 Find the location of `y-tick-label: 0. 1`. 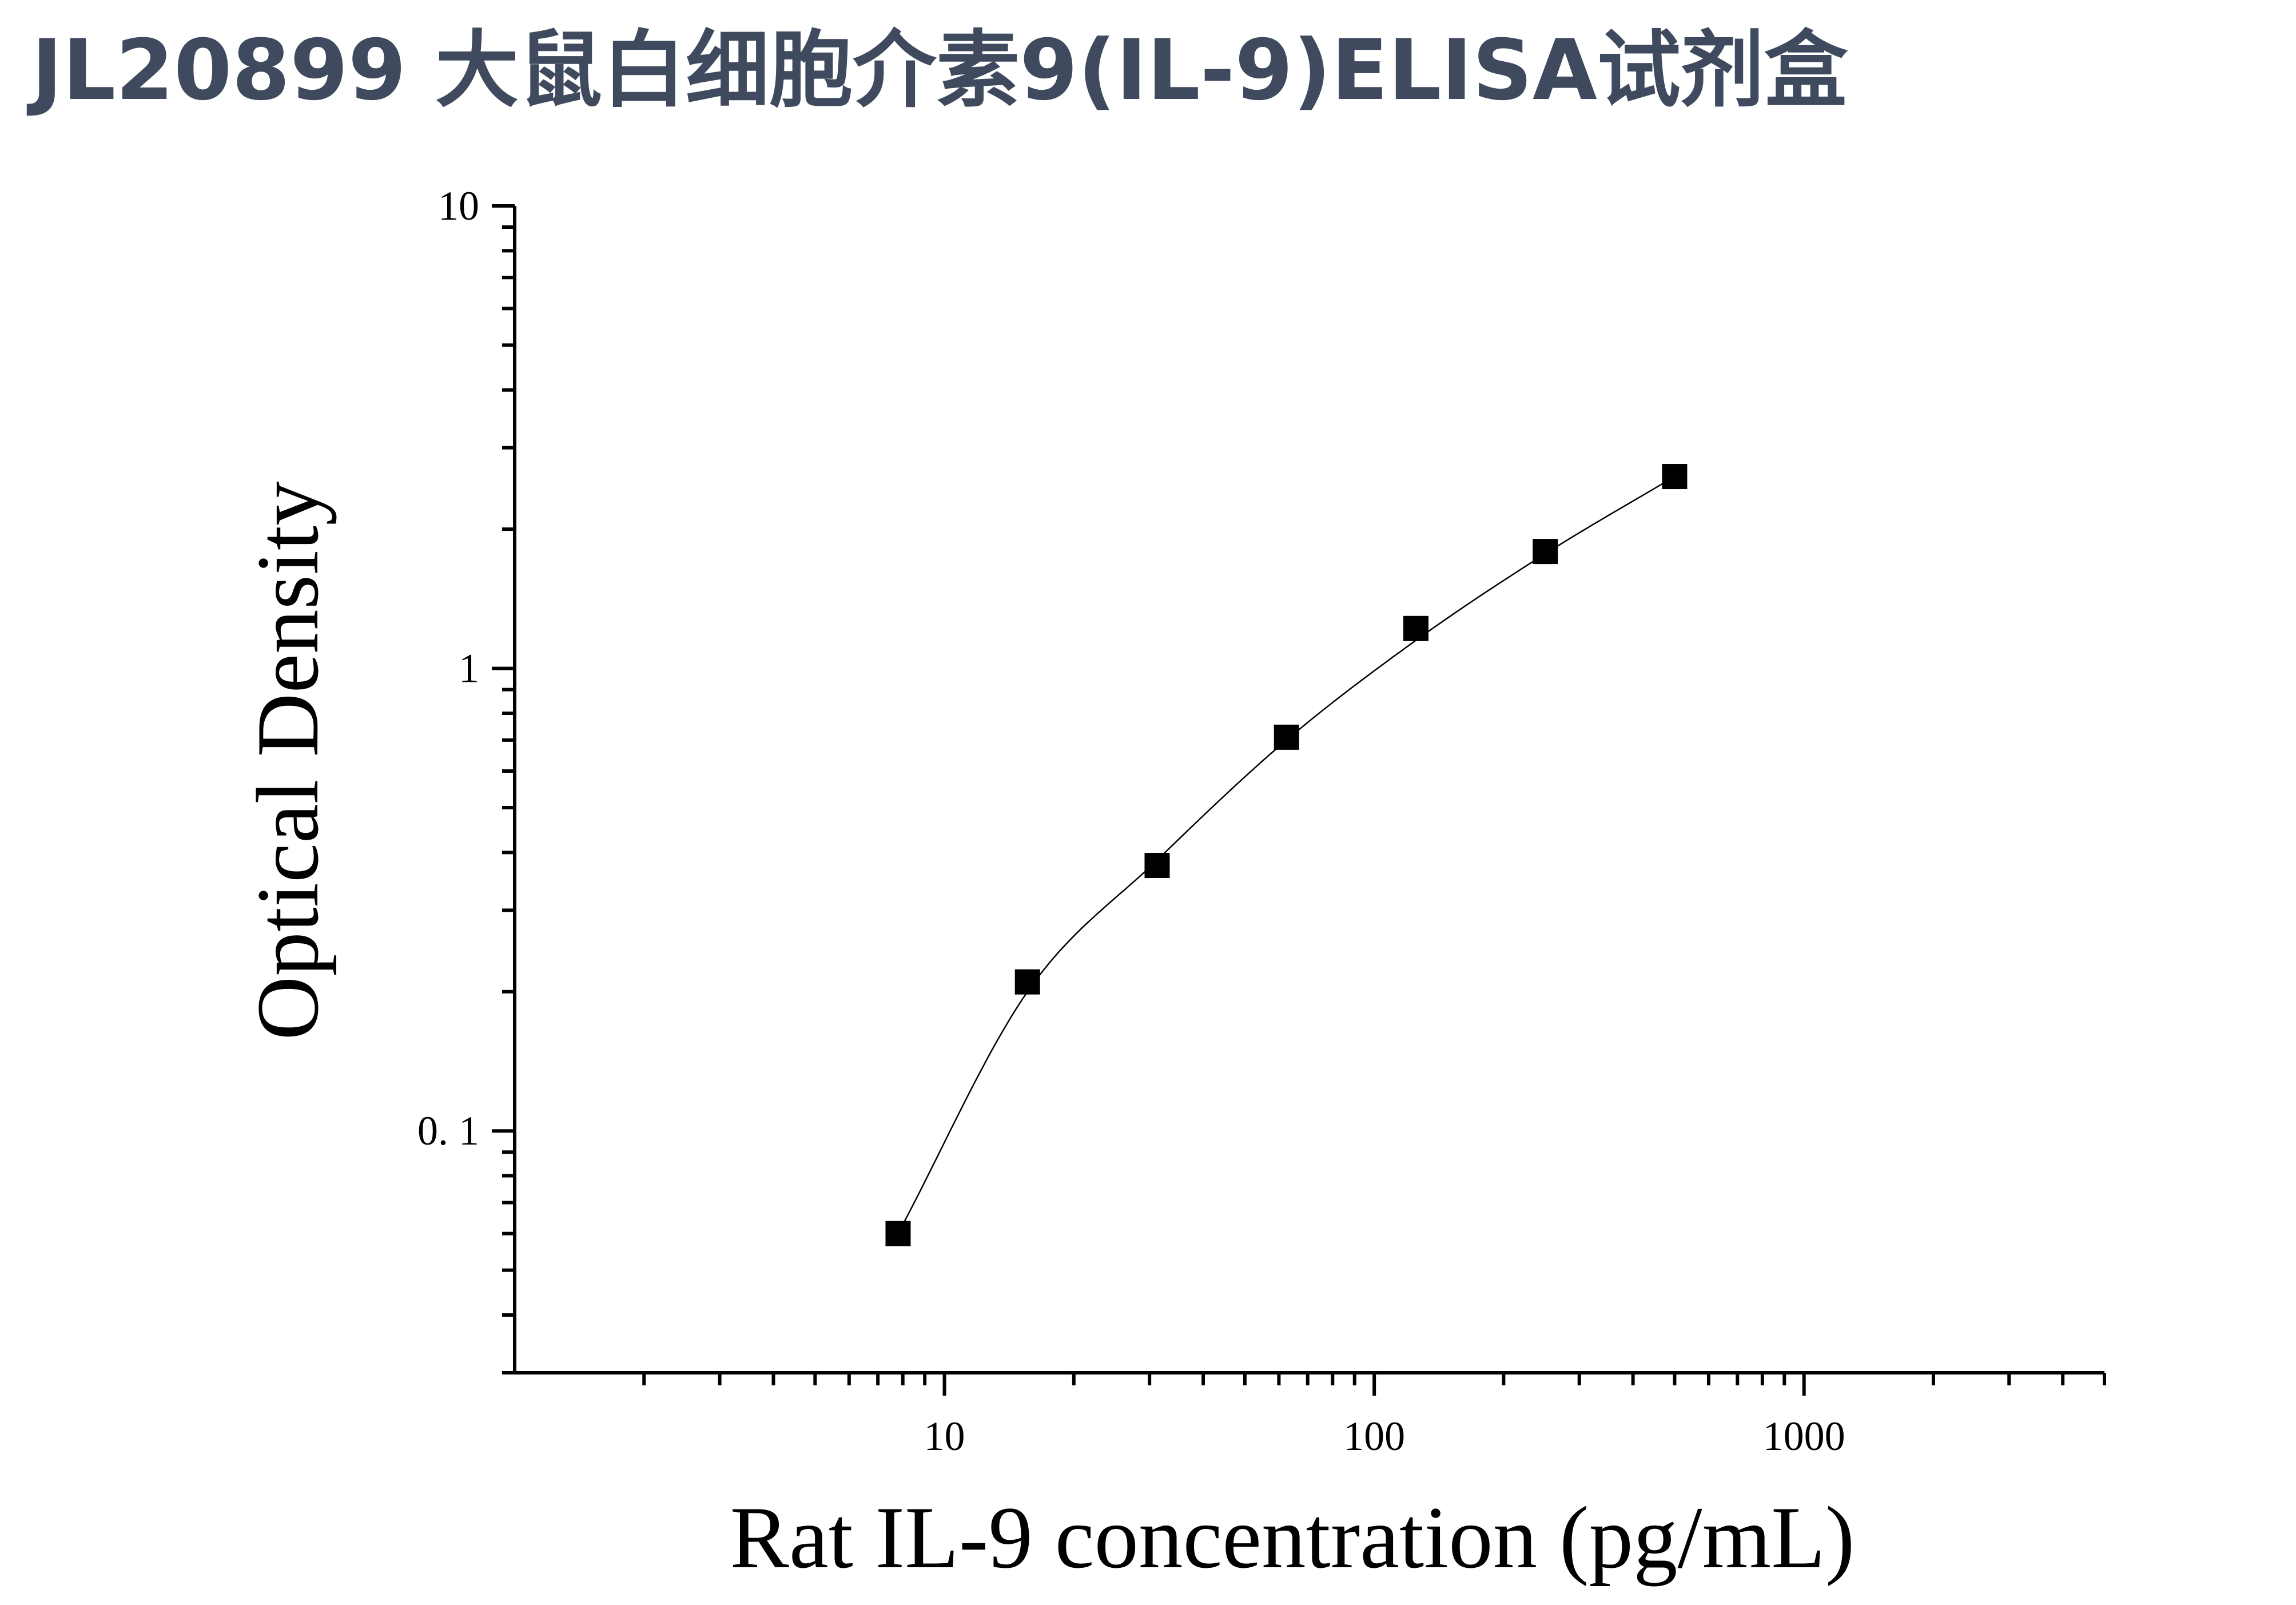

y-tick-label: 0. 1 is located at coordinates (448, 1131).